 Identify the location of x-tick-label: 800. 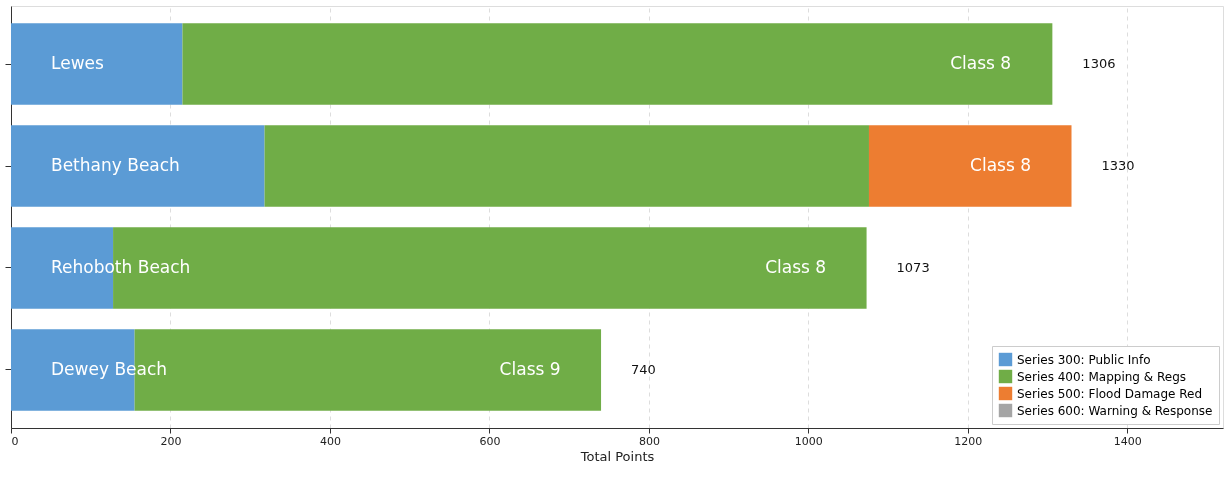
(649, 441).